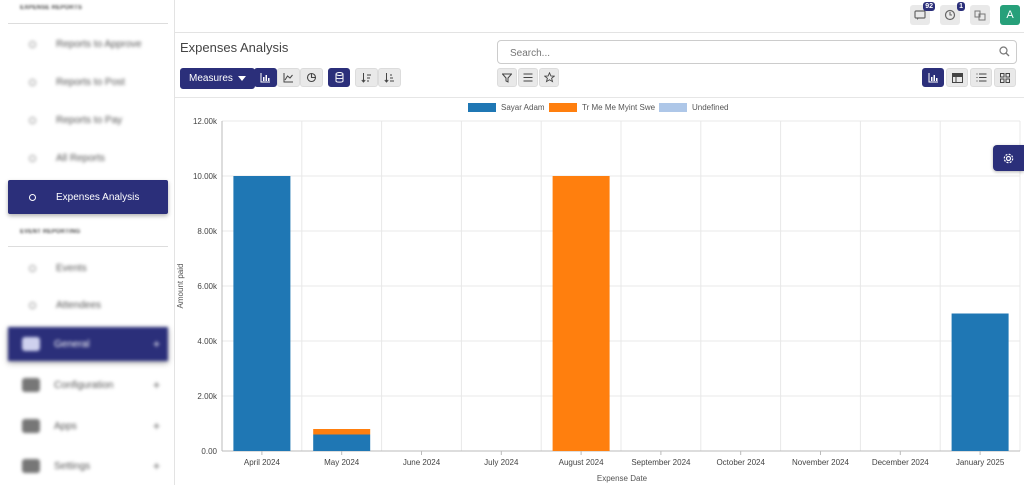 The width and height of the screenshot is (1024, 485). Describe the element at coordinates (820, 462) in the screenshot. I see `x-tick-label: November 2024` at that location.